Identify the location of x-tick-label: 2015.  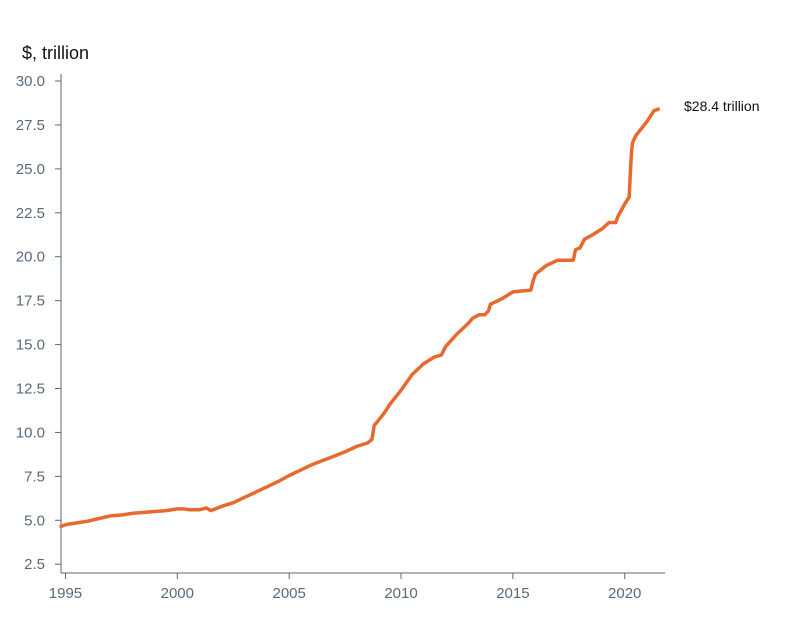
(512, 593).